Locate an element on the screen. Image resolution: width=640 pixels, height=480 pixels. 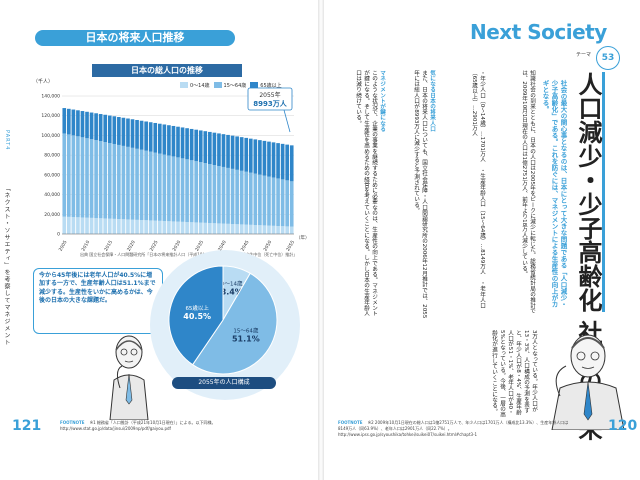
y-tick-label: 120,000 is located at coordinates (50, 116).